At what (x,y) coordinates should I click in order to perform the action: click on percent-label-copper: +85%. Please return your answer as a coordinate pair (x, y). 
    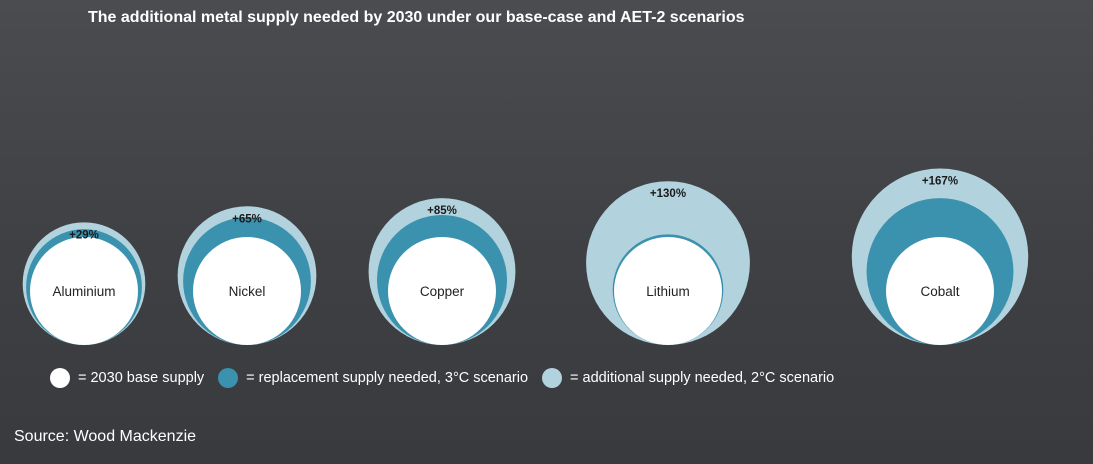
    Looking at the image, I should click on (442, 211).